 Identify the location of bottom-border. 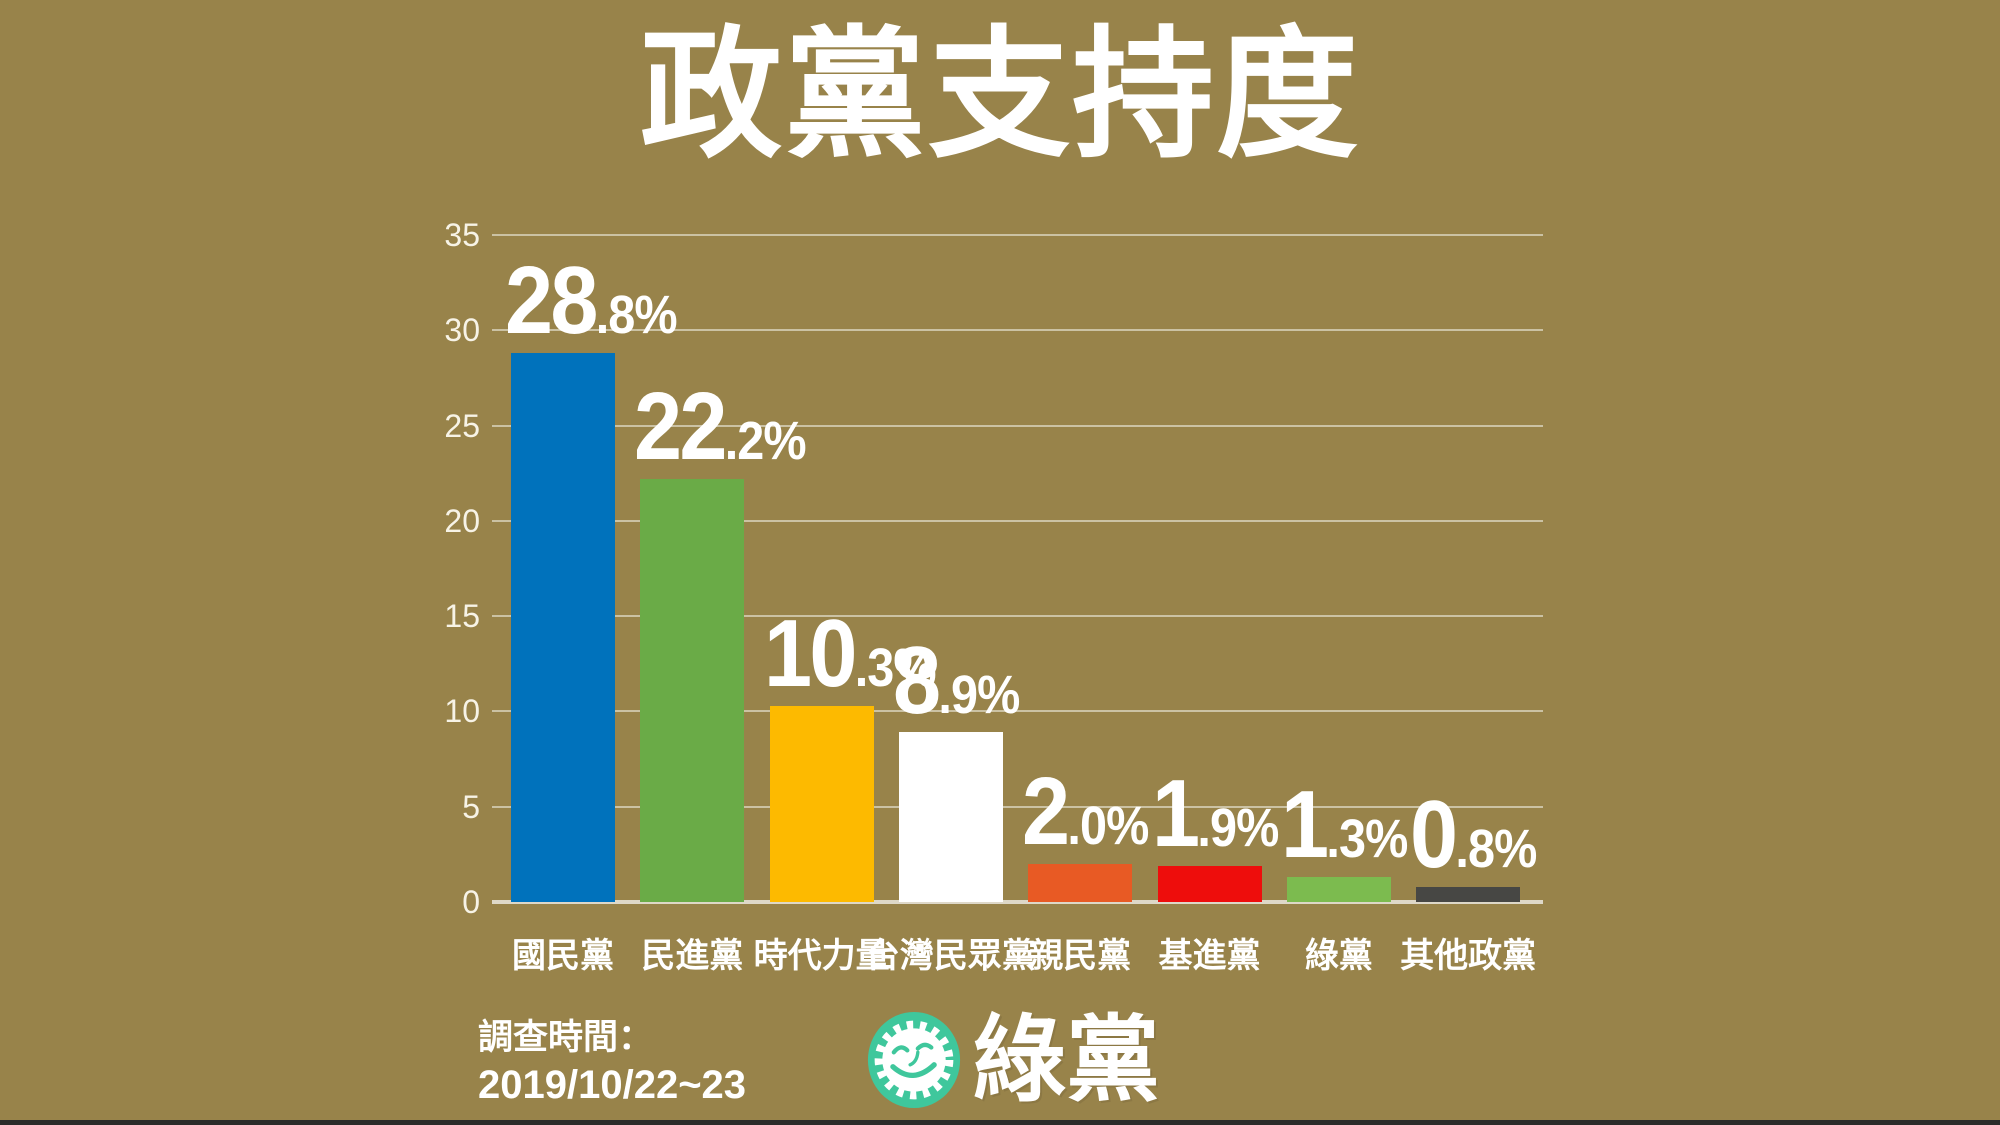
(1000, 1122).